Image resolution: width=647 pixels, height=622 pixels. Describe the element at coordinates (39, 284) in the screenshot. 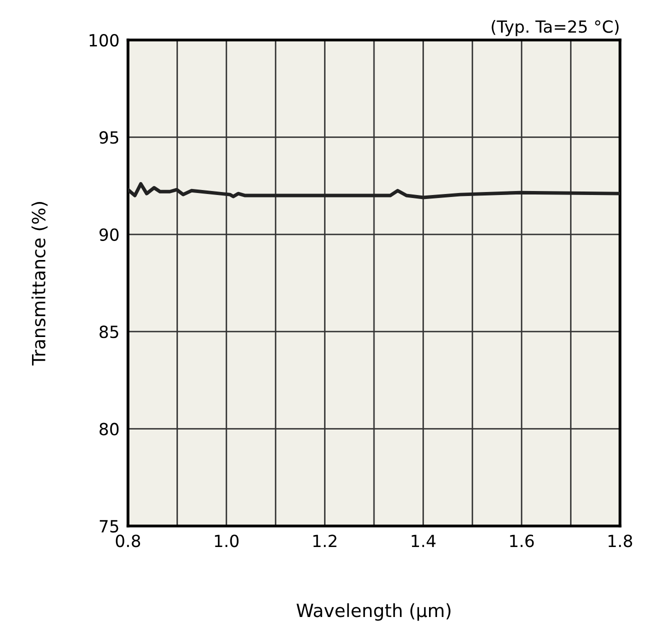

I see `y-axis-title: Transmittance (%)` at that location.